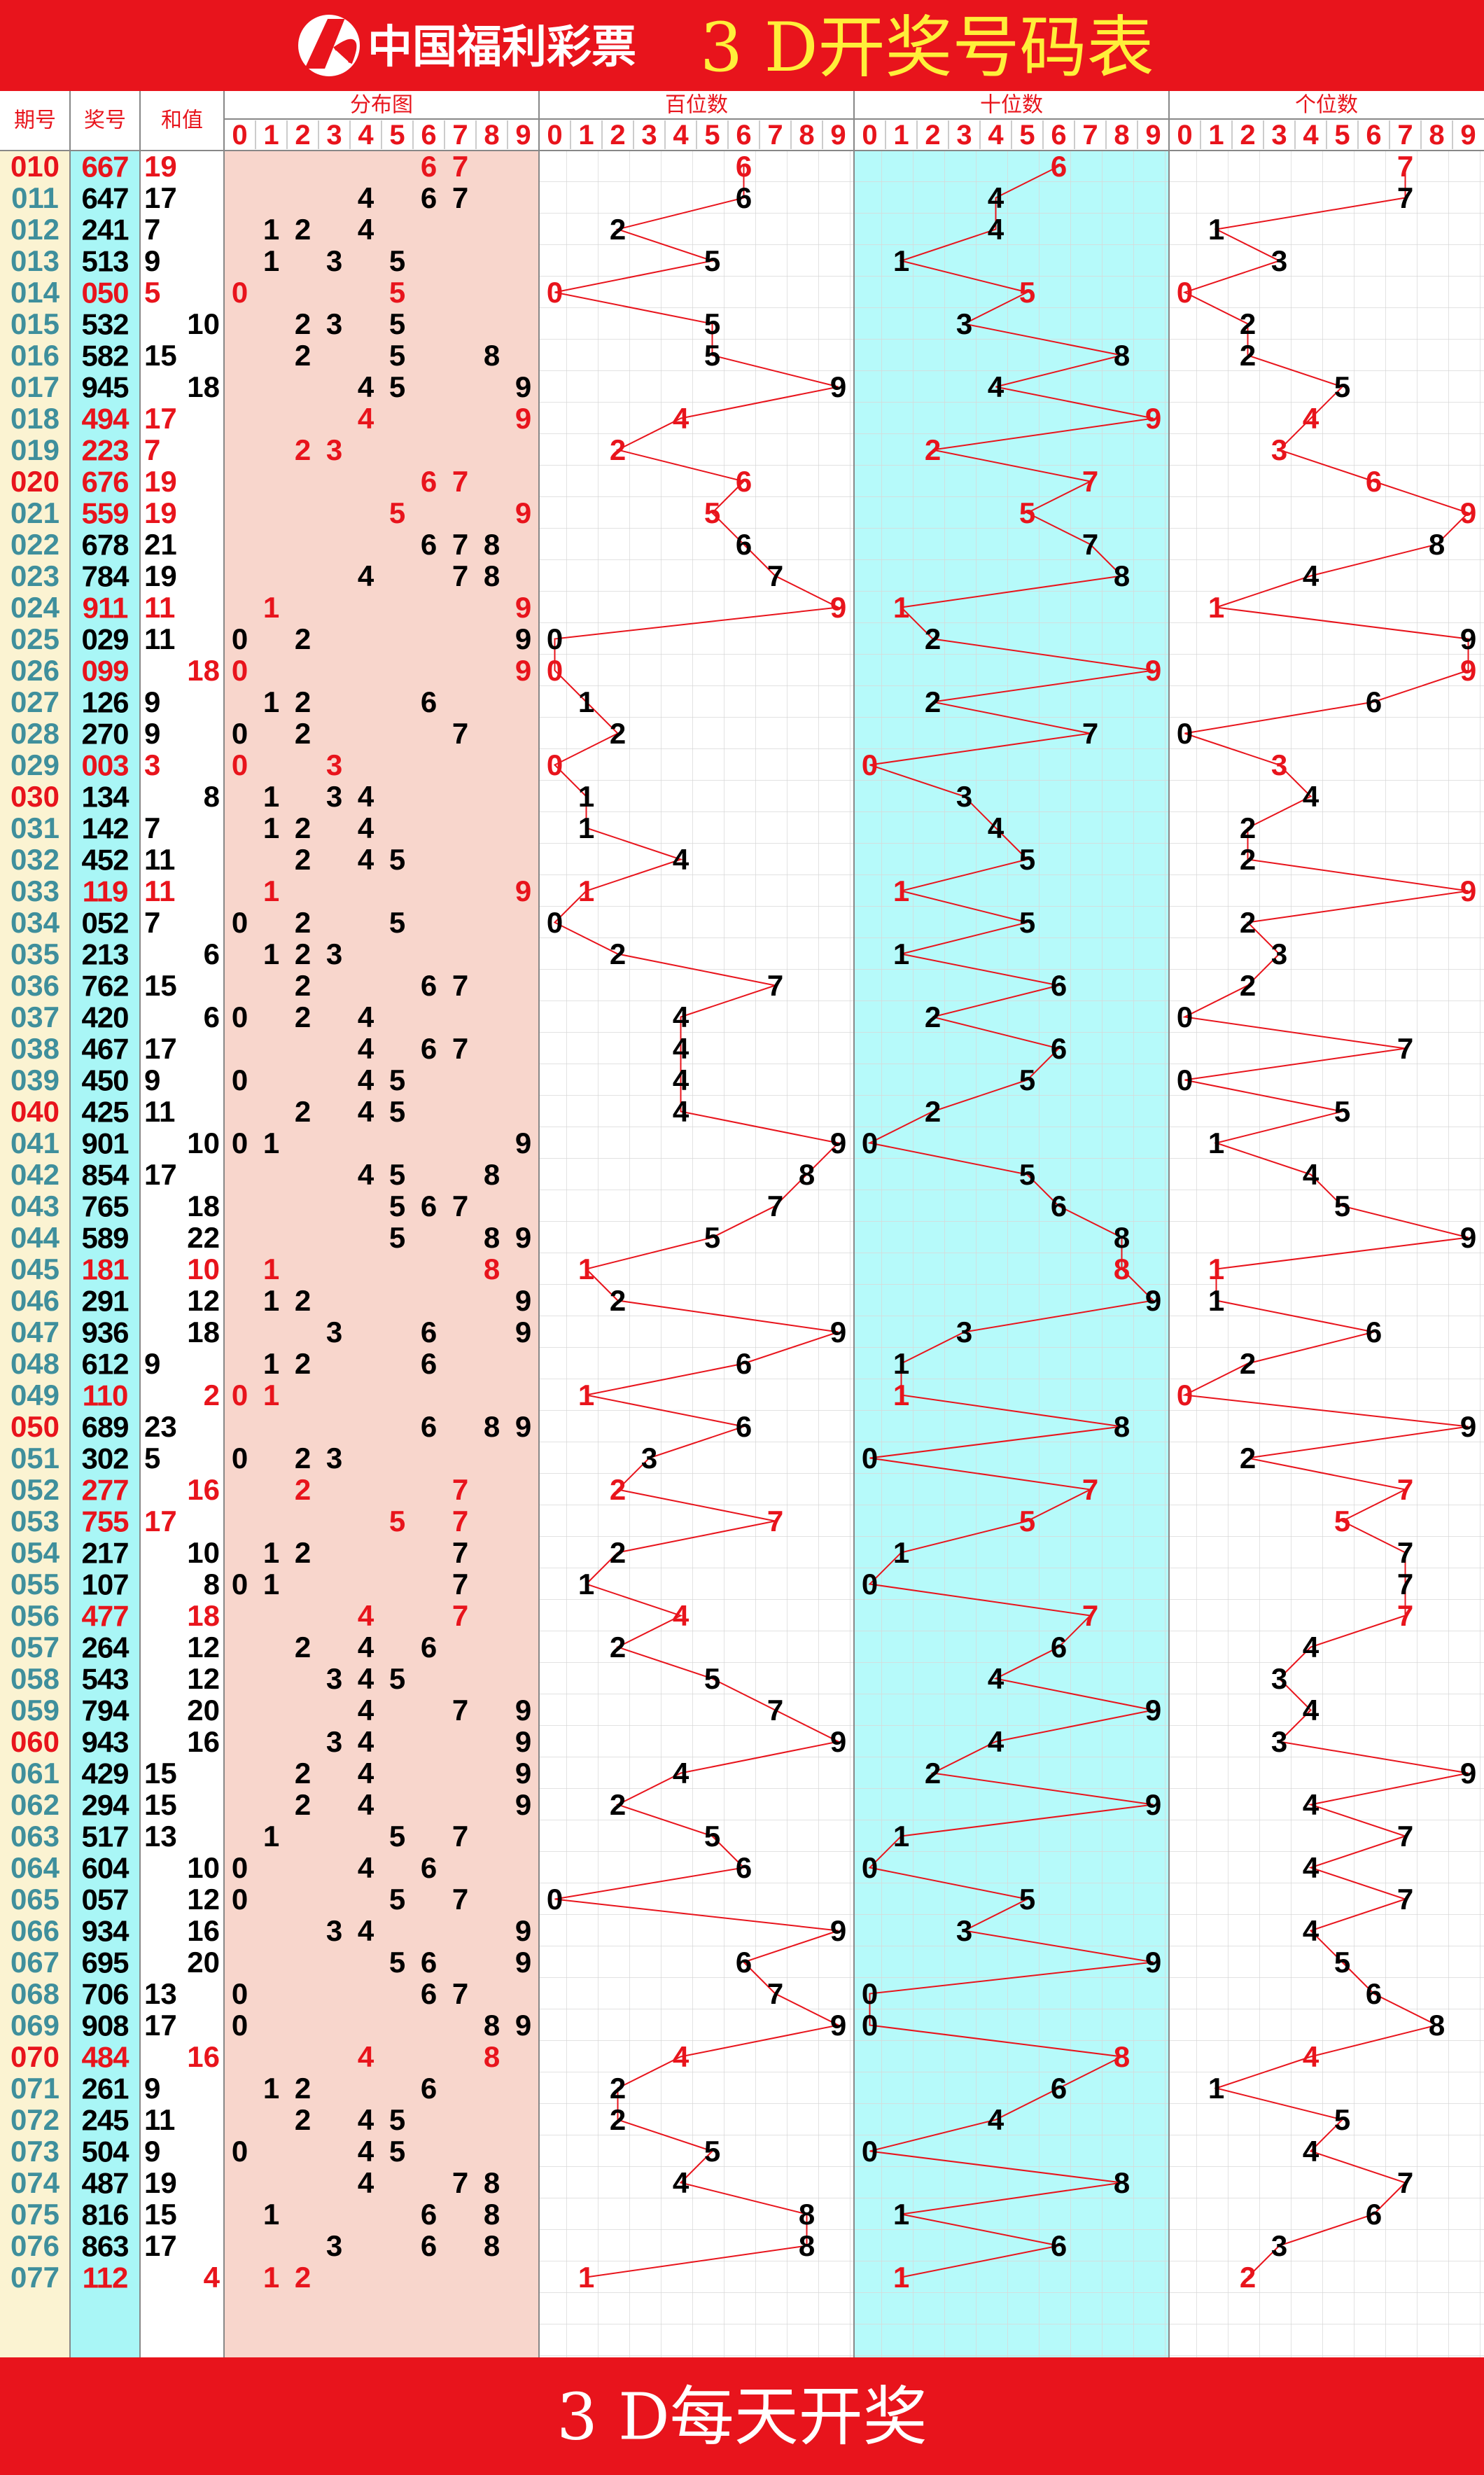  Describe the element at coordinates (34, 1111) in the screenshot. I see `issue: 040` at that location.